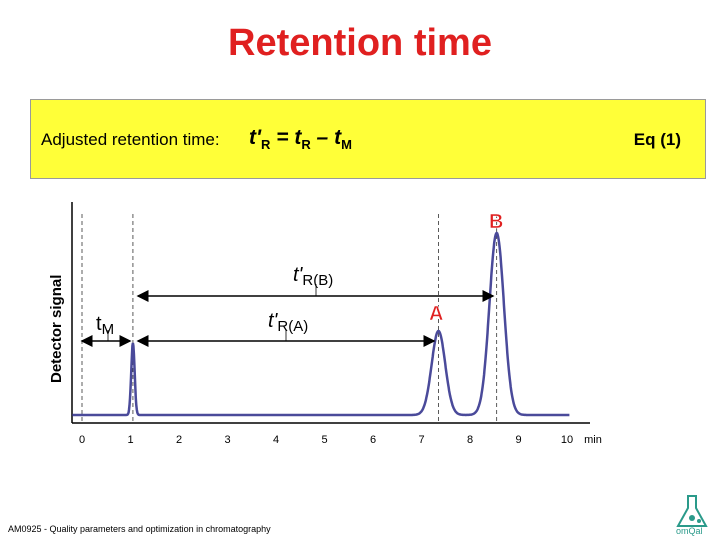 The image size is (720, 540). I want to click on slide-title: Retention time, so click(360, 43).